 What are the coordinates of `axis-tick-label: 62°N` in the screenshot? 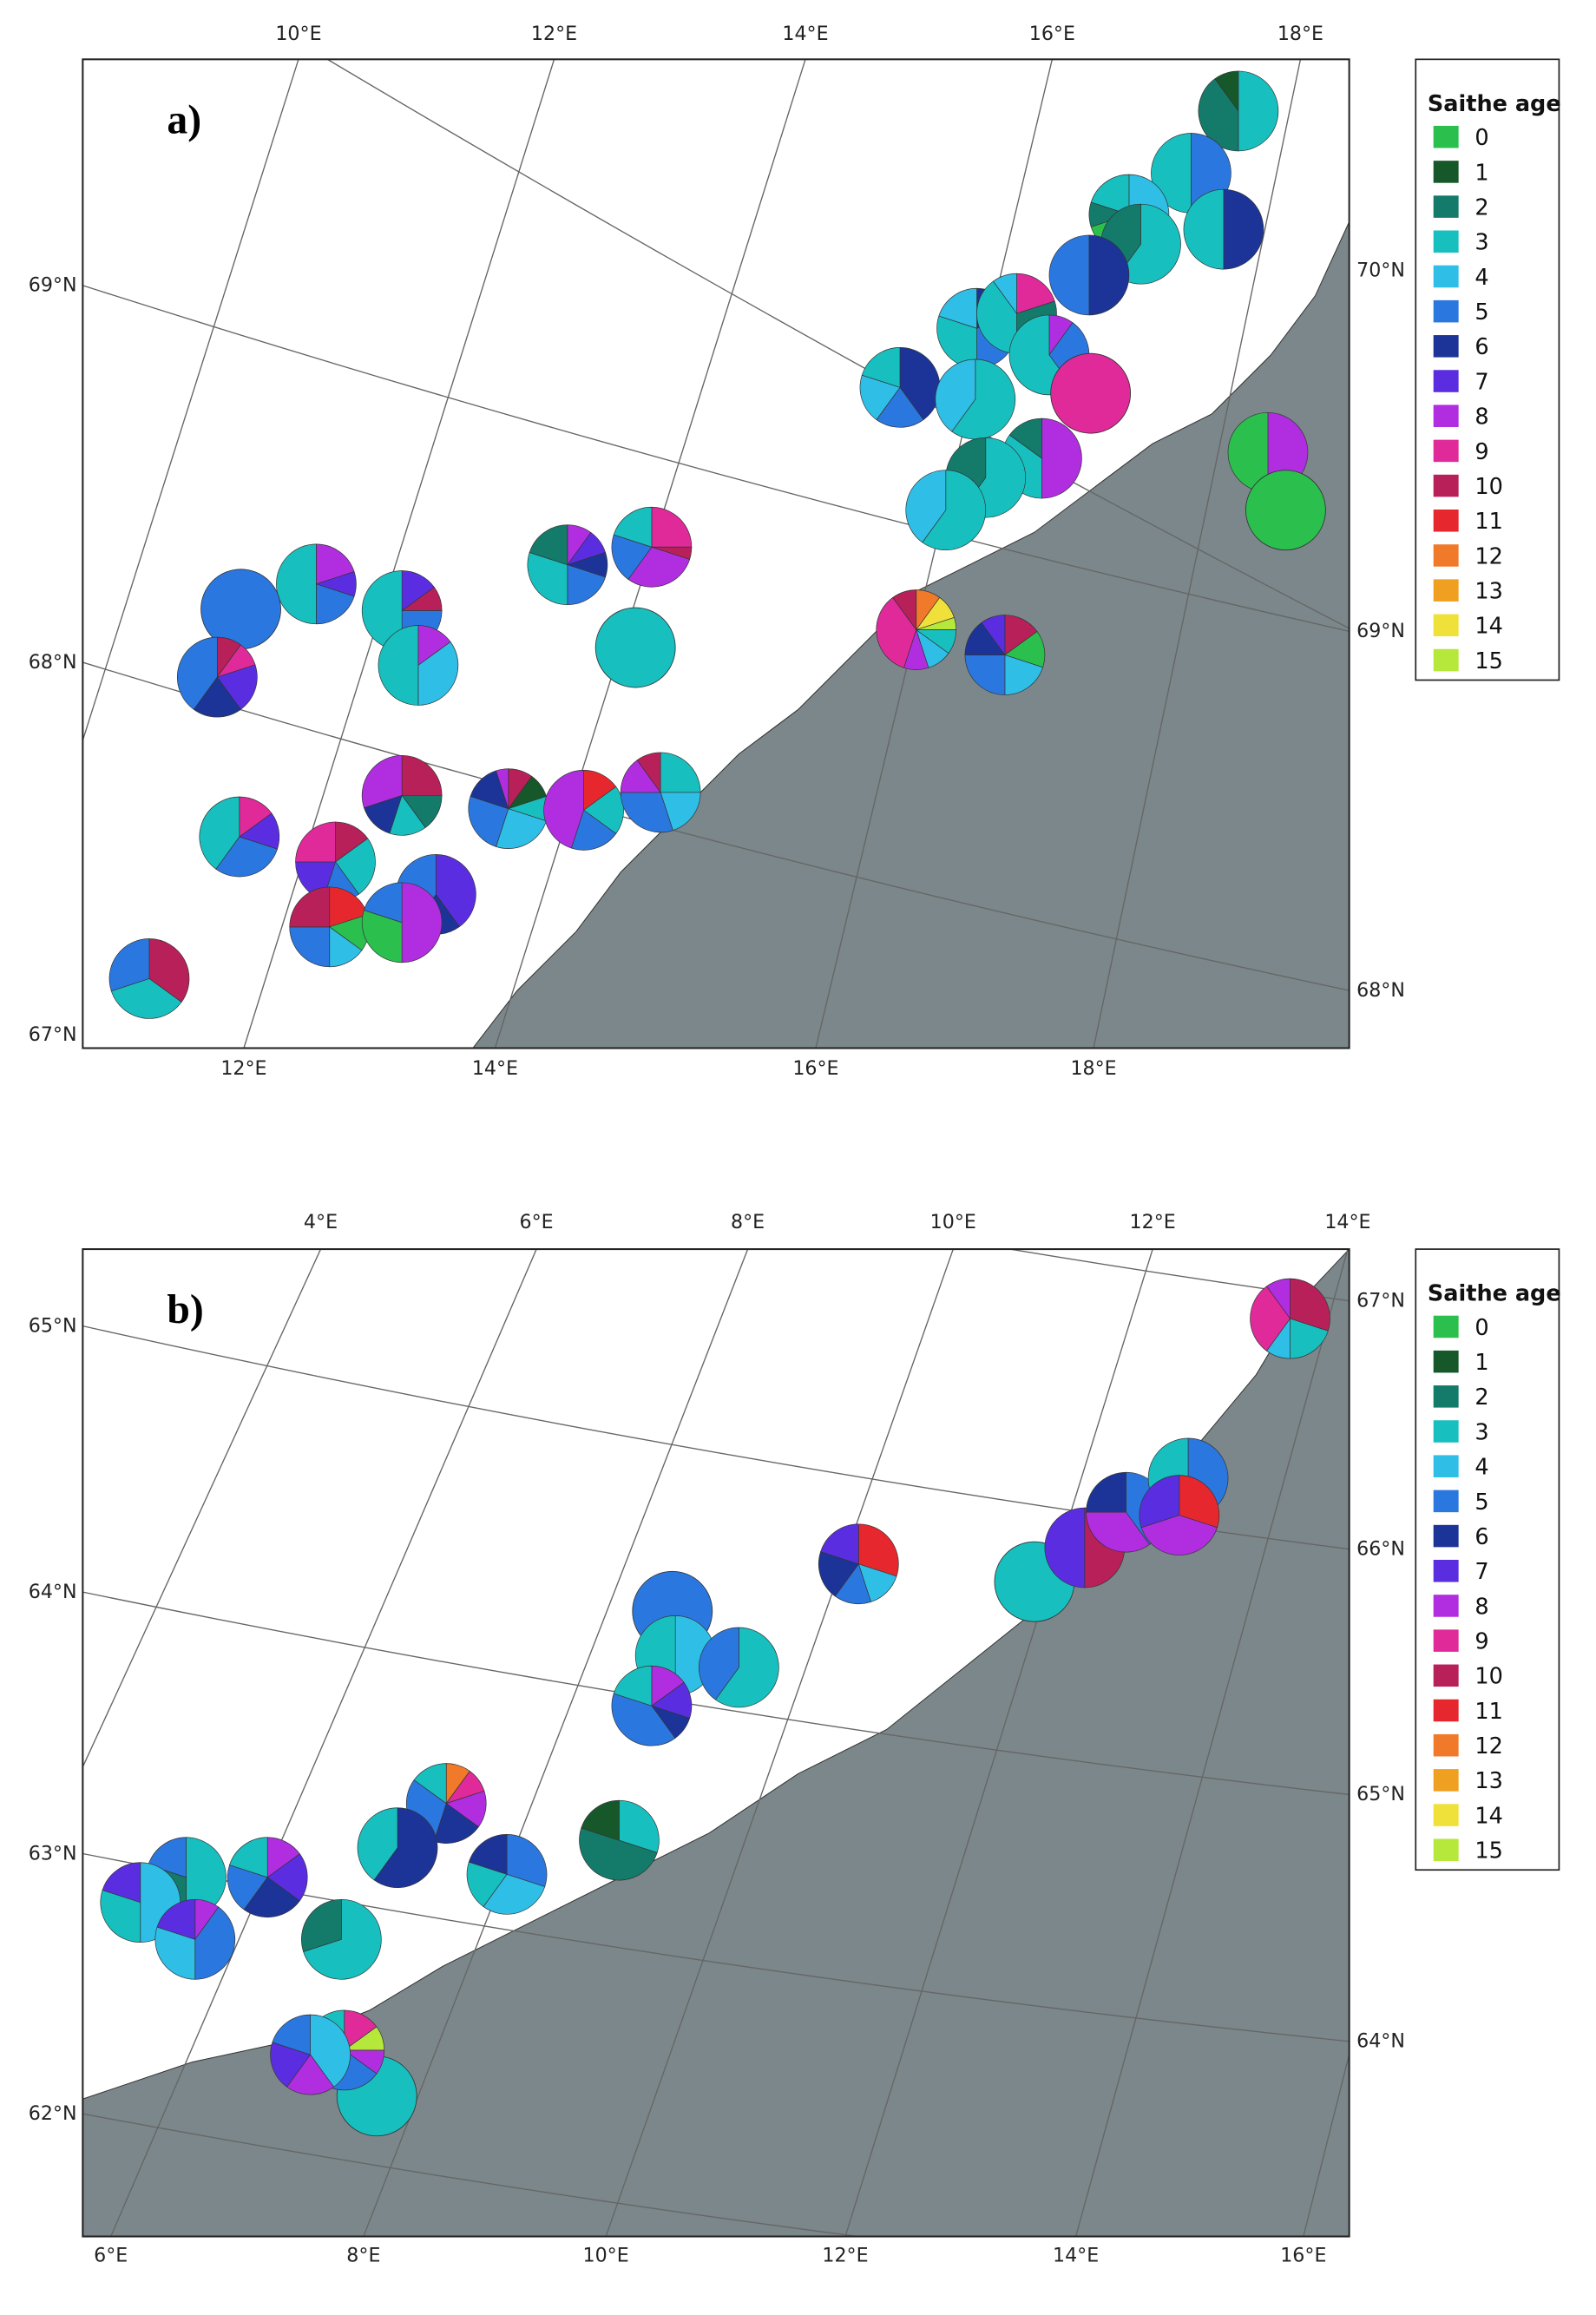 It's located at (53, 2113).